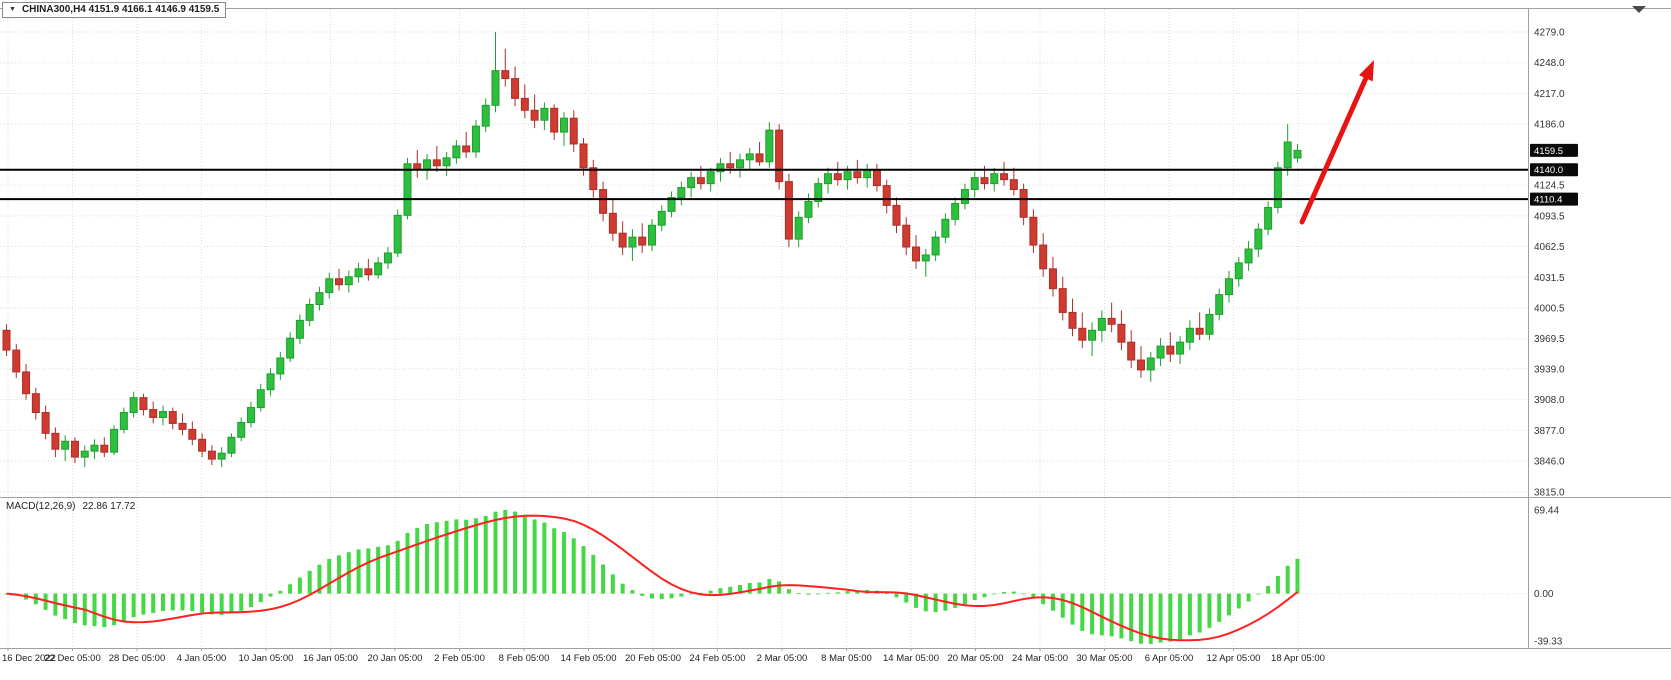 The height and width of the screenshot is (680, 1671). Describe the element at coordinates (1639, 9) in the screenshot. I see `chart-shift-marker` at that location.